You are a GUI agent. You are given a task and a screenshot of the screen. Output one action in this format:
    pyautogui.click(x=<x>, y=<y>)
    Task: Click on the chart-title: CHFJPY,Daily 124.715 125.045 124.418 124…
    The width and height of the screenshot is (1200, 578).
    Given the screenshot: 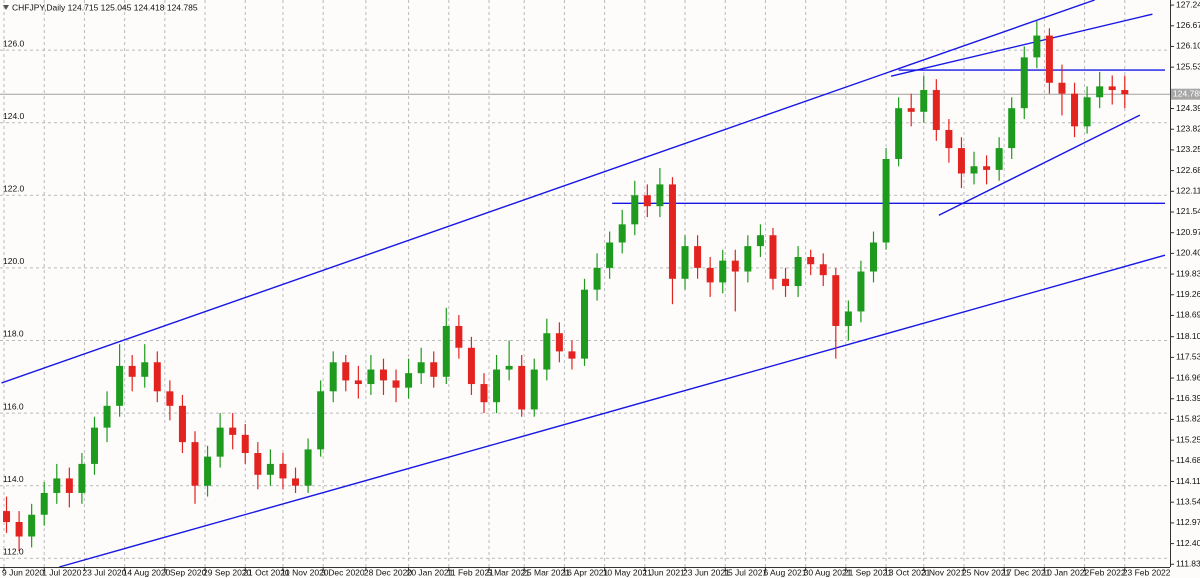 What is the action you would take?
    pyautogui.click(x=105, y=7)
    